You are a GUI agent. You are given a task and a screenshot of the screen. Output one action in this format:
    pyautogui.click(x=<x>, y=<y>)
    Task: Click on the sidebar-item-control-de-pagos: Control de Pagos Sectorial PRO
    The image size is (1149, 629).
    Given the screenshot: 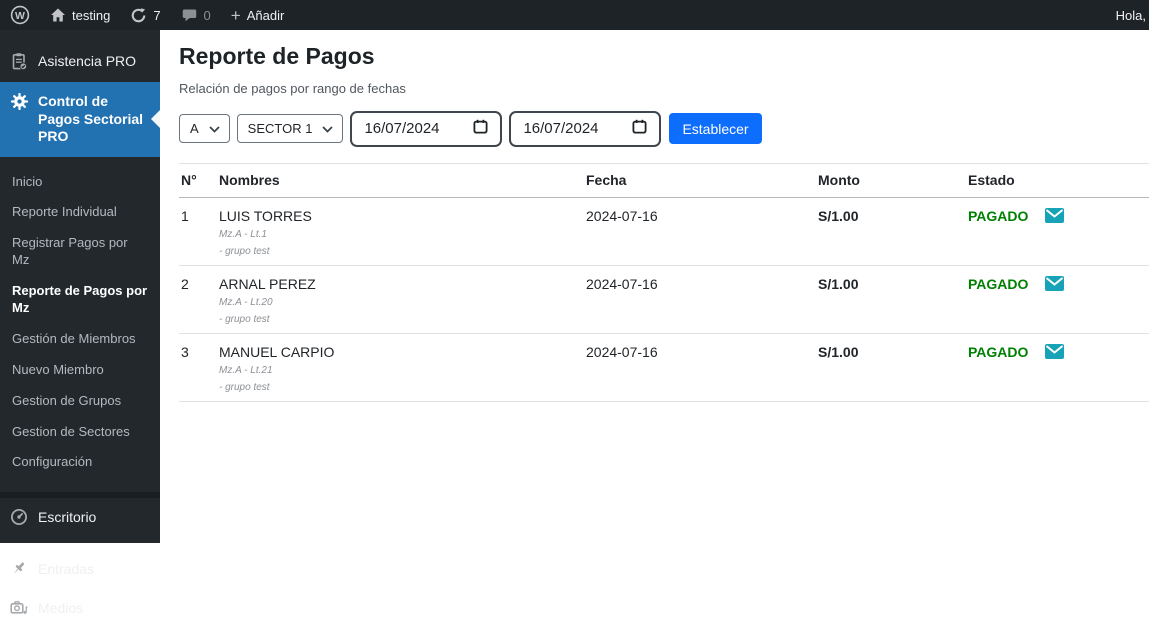 What is the action you would take?
    pyautogui.click(x=80, y=119)
    